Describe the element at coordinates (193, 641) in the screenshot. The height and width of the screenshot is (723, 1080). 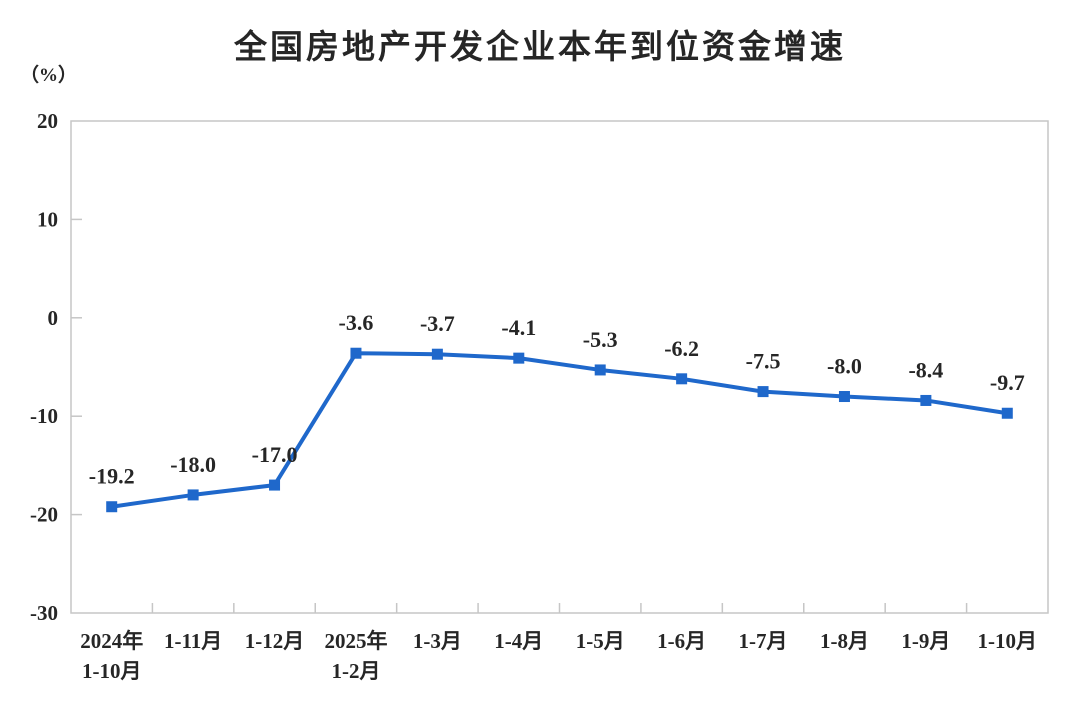
I see `x-axis-label: 1-11月` at that location.